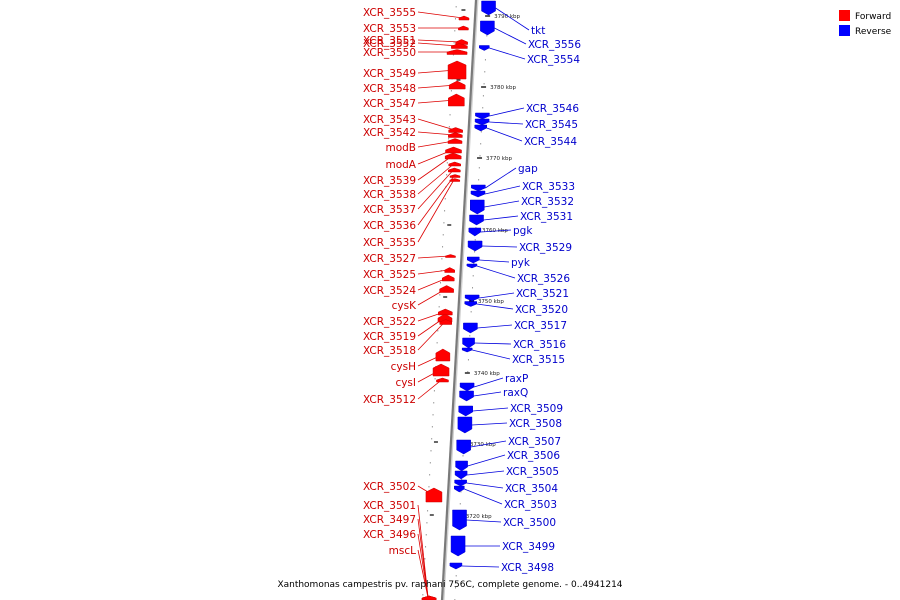 This screenshot has height=600, width=900. I want to click on gene-label-forward: XCR_3527, so click(389, 259).